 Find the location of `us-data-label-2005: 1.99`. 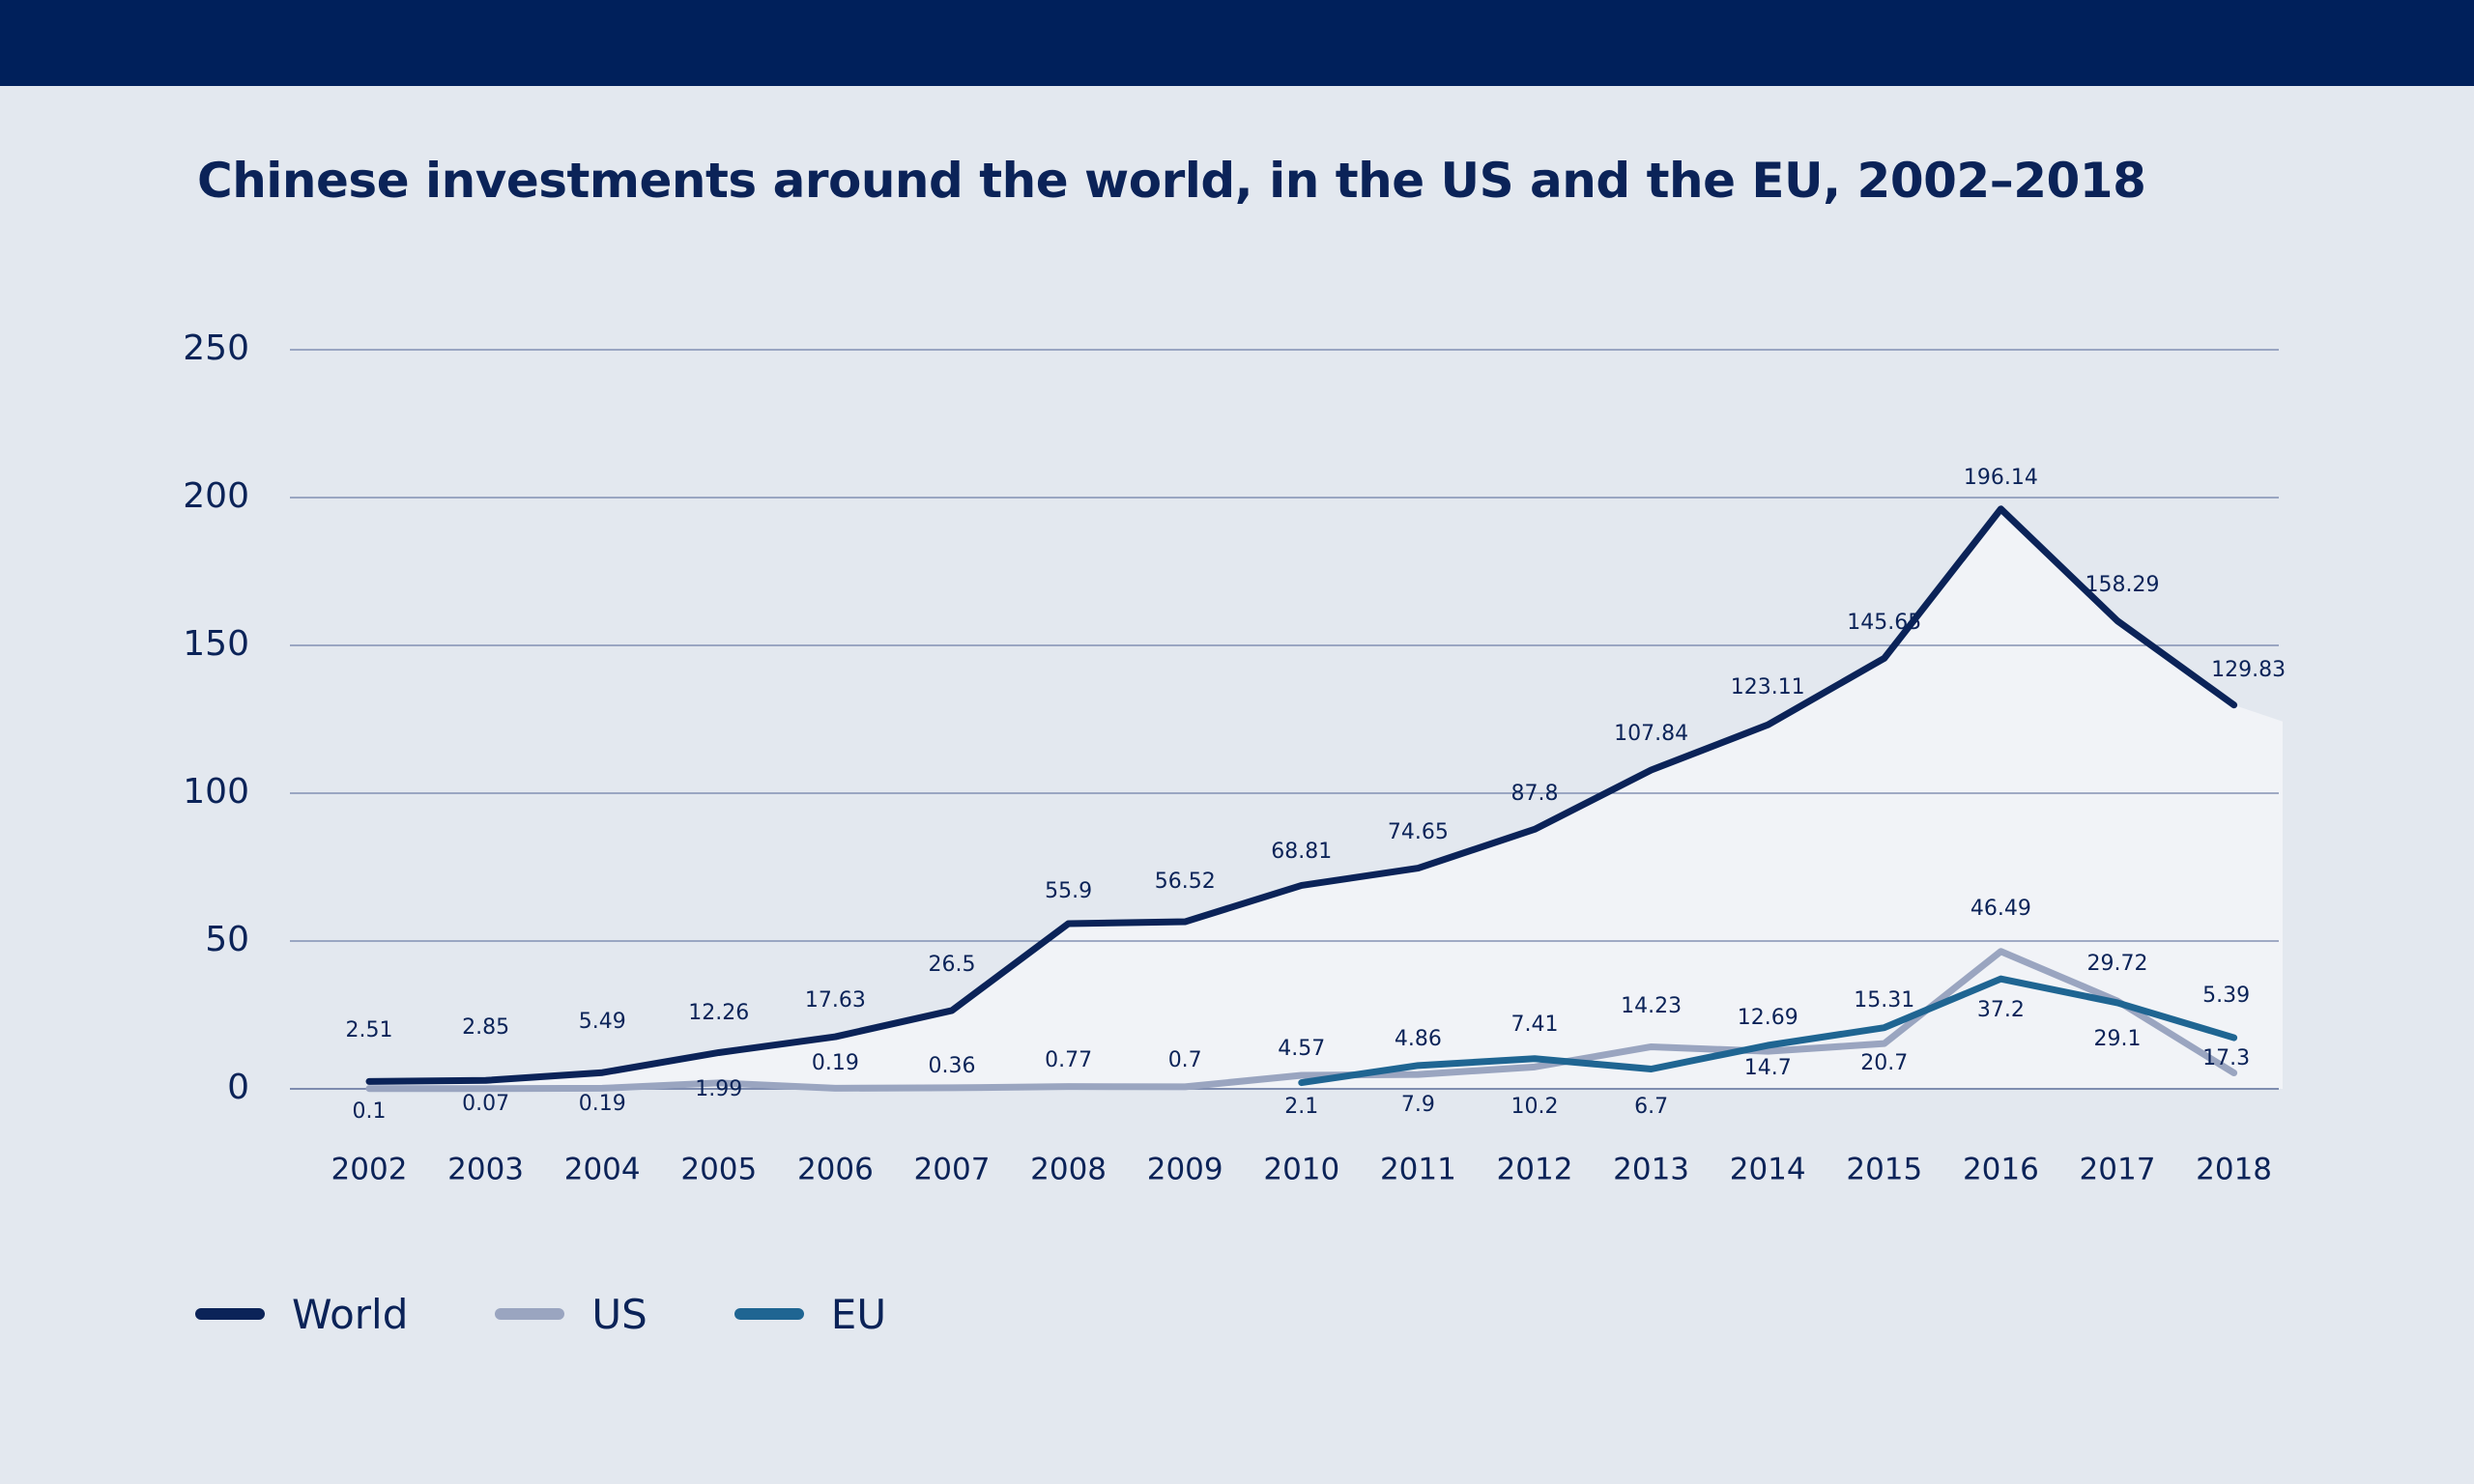

us-data-label-2005: 1.99 is located at coordinates (719, 1089).